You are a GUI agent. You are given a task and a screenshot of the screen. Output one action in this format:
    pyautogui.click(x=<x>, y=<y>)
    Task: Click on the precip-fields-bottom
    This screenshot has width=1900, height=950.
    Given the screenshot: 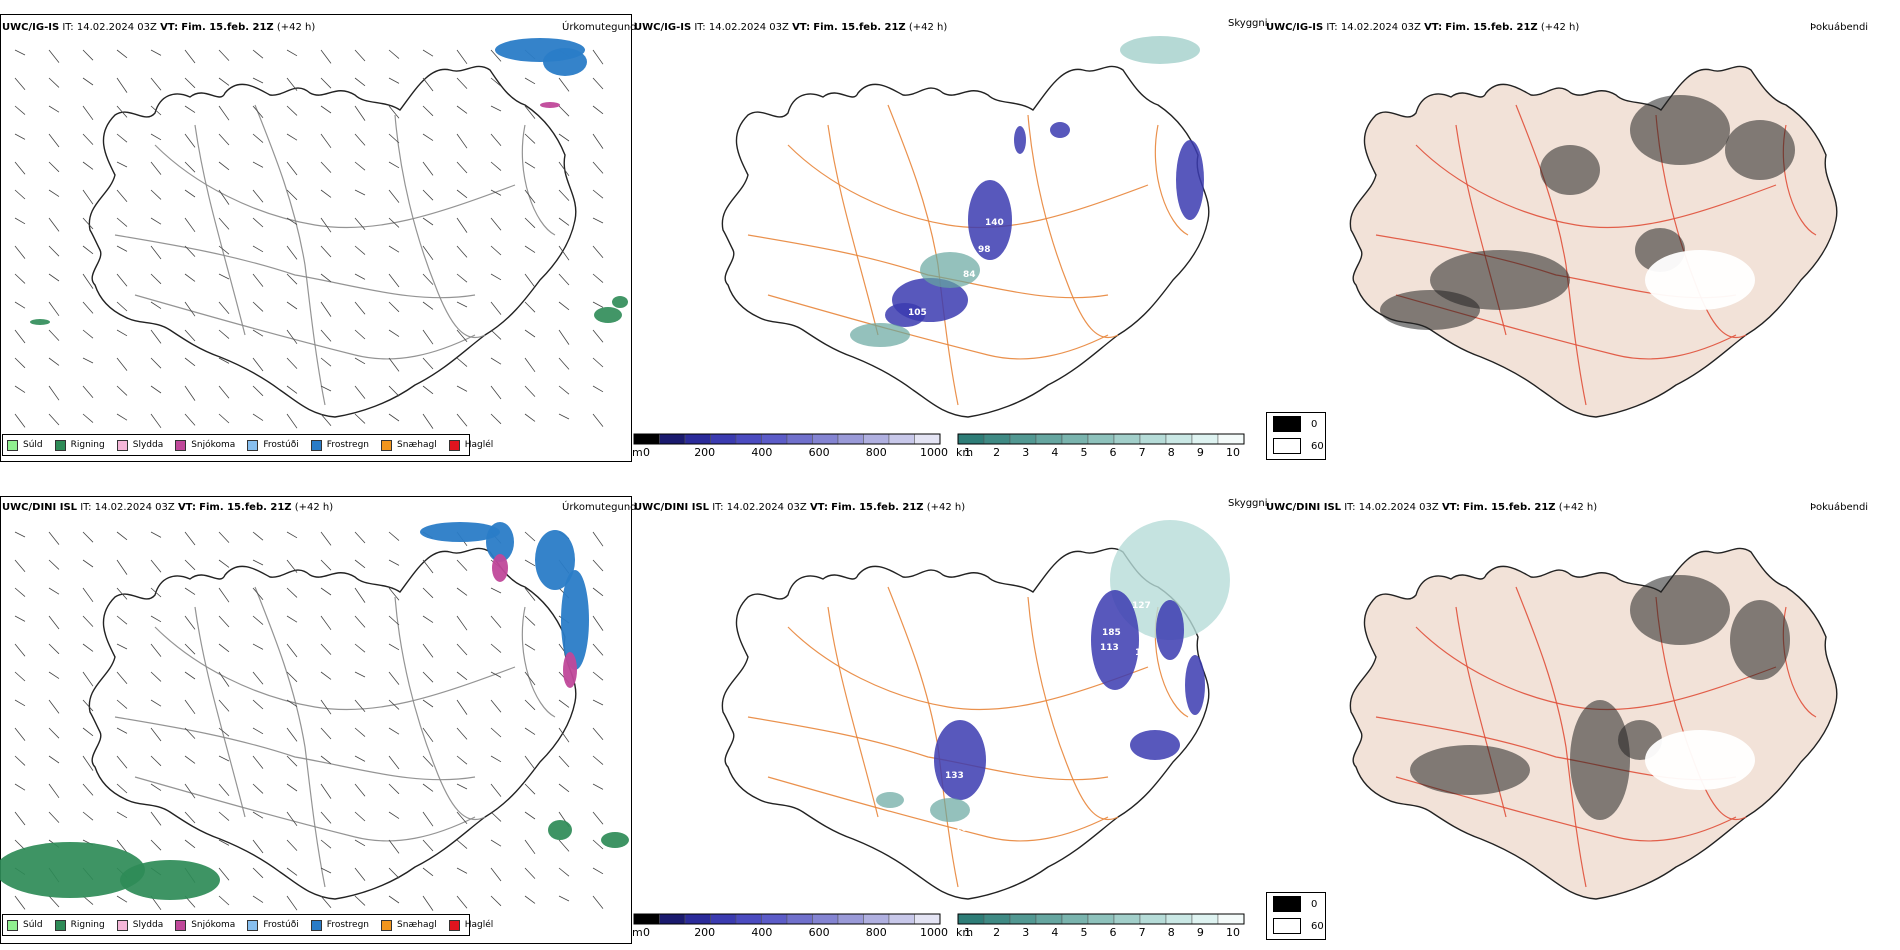 What is the action you would take?
    pyautogui.click(x=314, y=711)
    